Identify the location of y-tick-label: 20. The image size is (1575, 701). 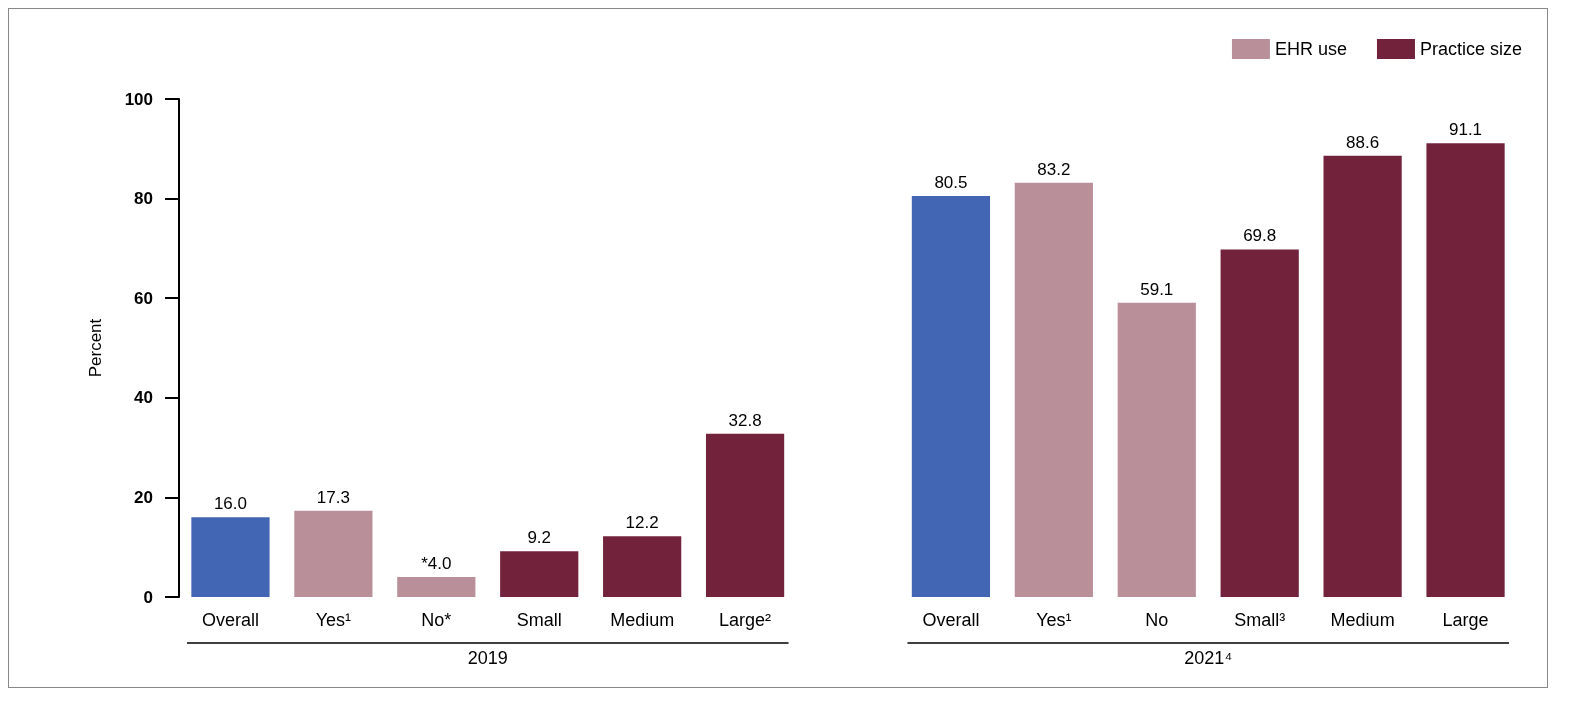
(143, 497).